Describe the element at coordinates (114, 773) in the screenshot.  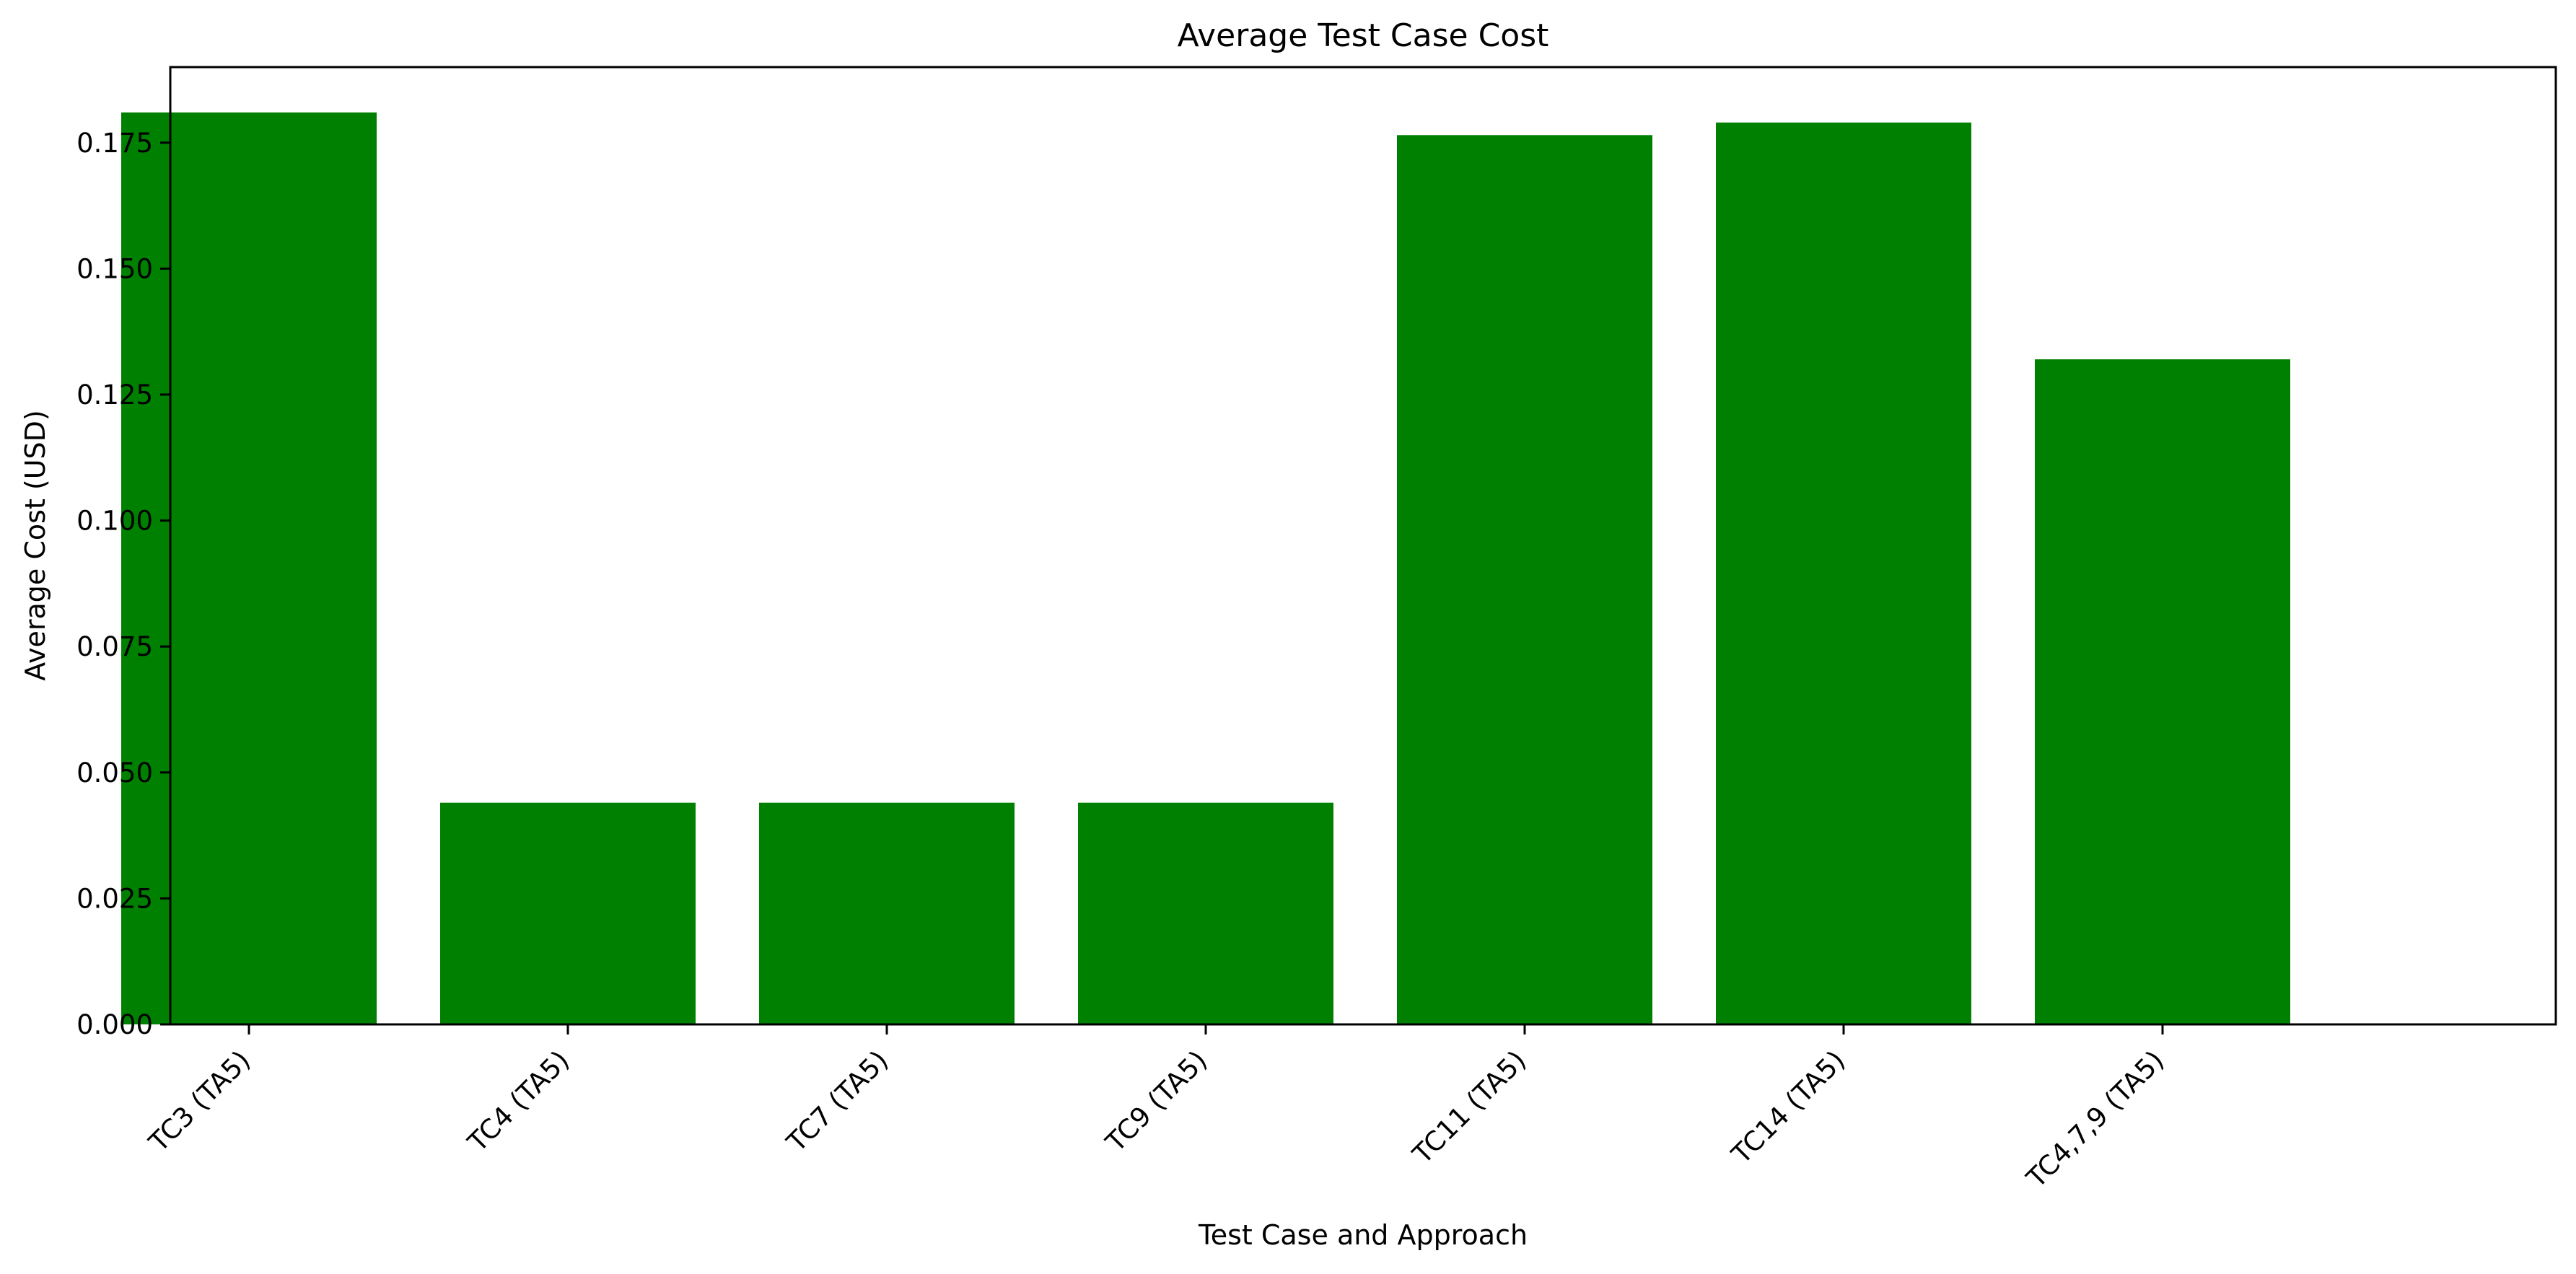
I see `y-tick-label: 0.050` at that location.